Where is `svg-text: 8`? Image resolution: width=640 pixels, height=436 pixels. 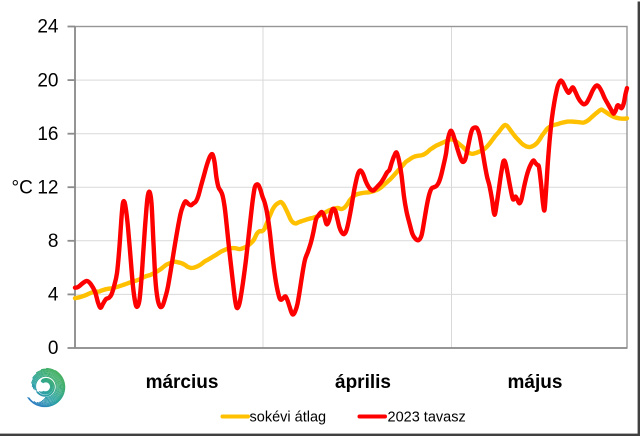
svg-text: 8 is located at coordinates (53, 241).